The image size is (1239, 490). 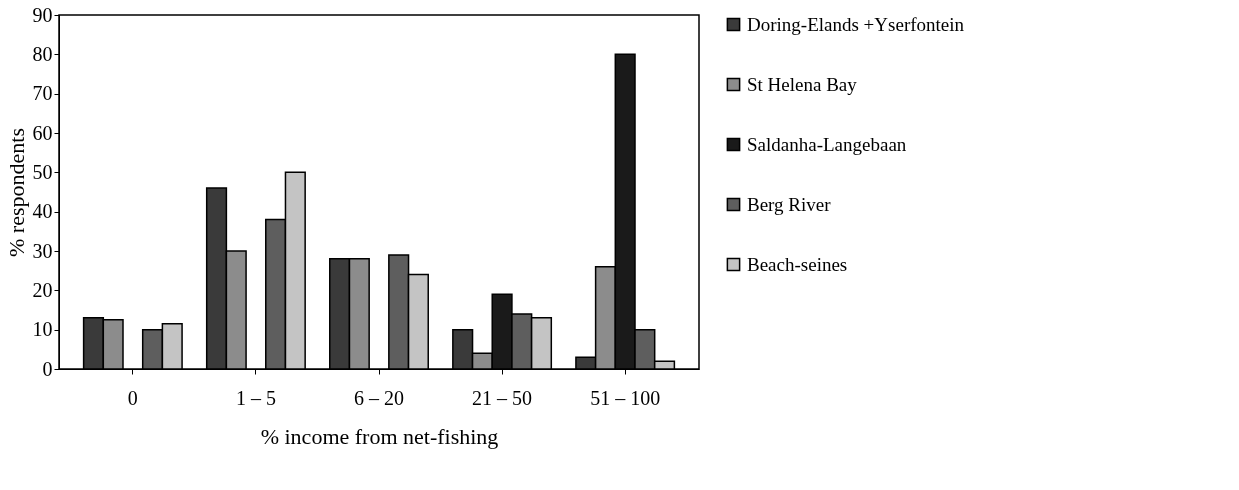 I want to click on y-axis-title: % respondents, so click(x=16, y=192).